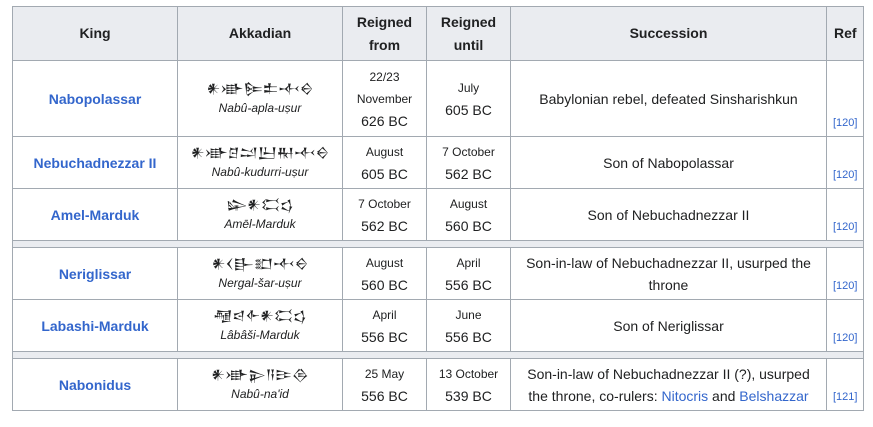 This screenshot has height=427, width=873. Describe the element at coordinates (95, 33) in the screenshot. I see `header-king: King` at that location.